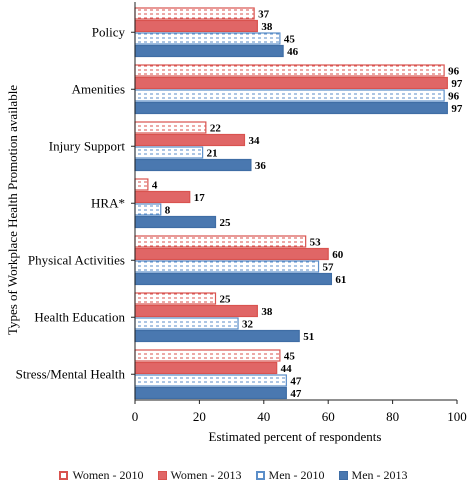 The image size is (467, 485). Describe the element at coordinates (328, 416) in the screenshot. I see `x-tick-label: 60` at that location.